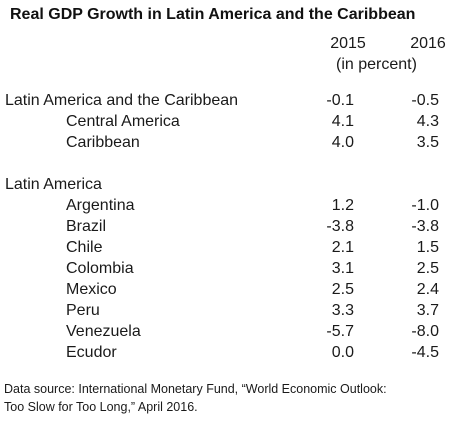 The height and width of the screenshot is (429, 452). What do you see at coordinates (342, 268) in the screenshot?
I see `value-2015: 3.1` at bounding box center [342, 268].